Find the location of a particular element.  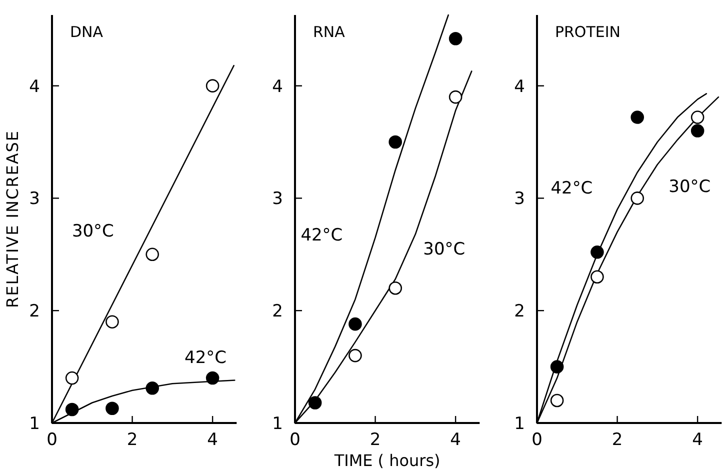

text: DNA is located at coordinates (87, 32).